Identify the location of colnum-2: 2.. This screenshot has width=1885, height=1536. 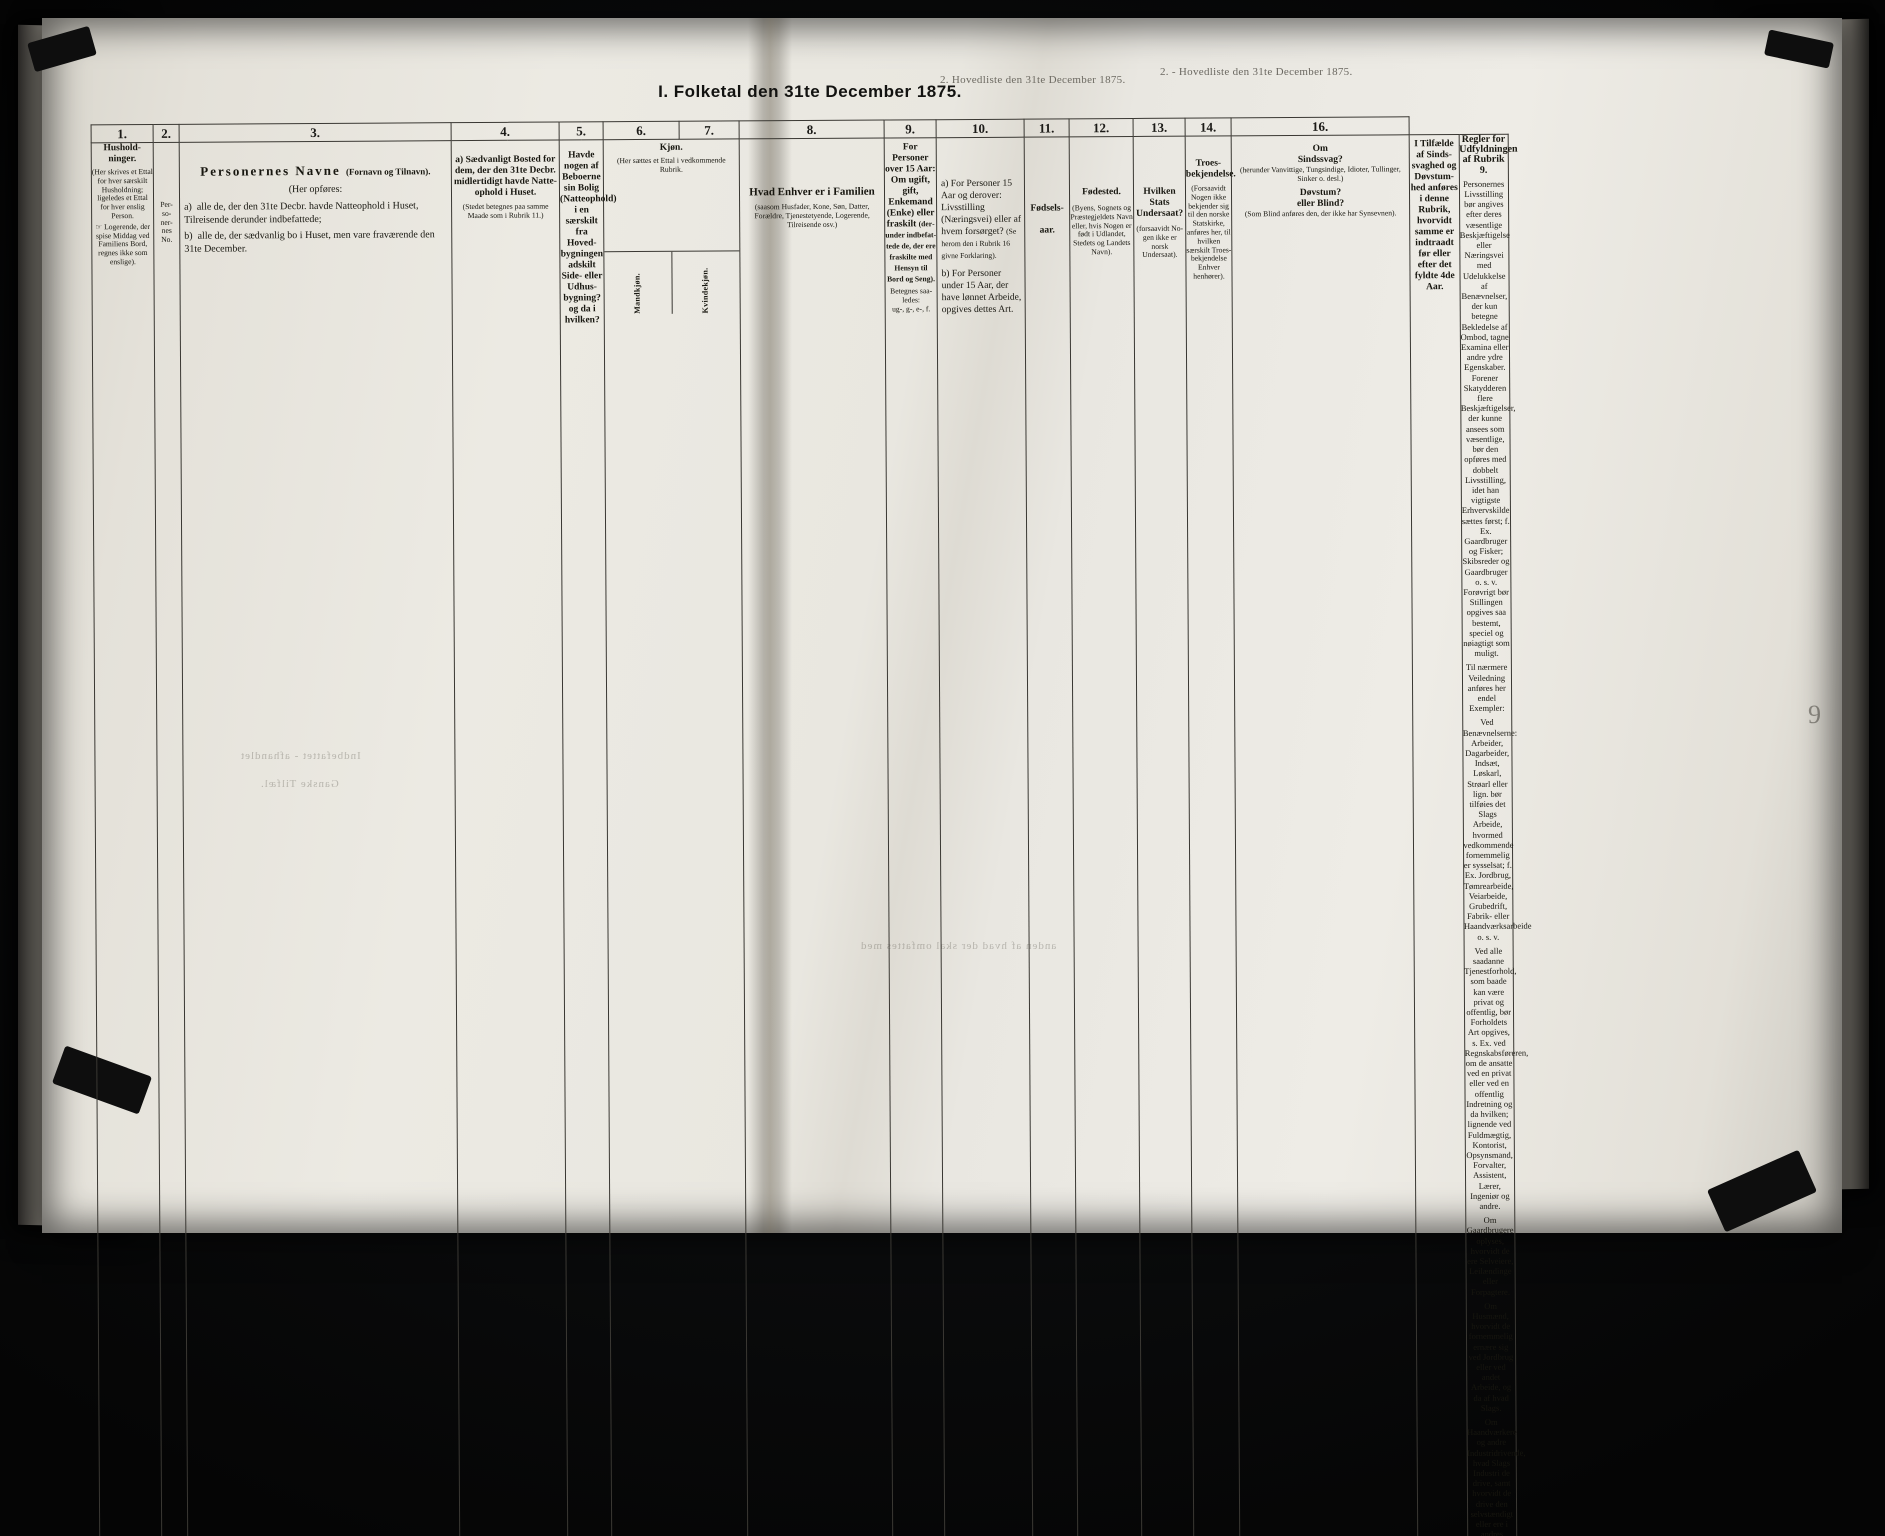
(166, 133).